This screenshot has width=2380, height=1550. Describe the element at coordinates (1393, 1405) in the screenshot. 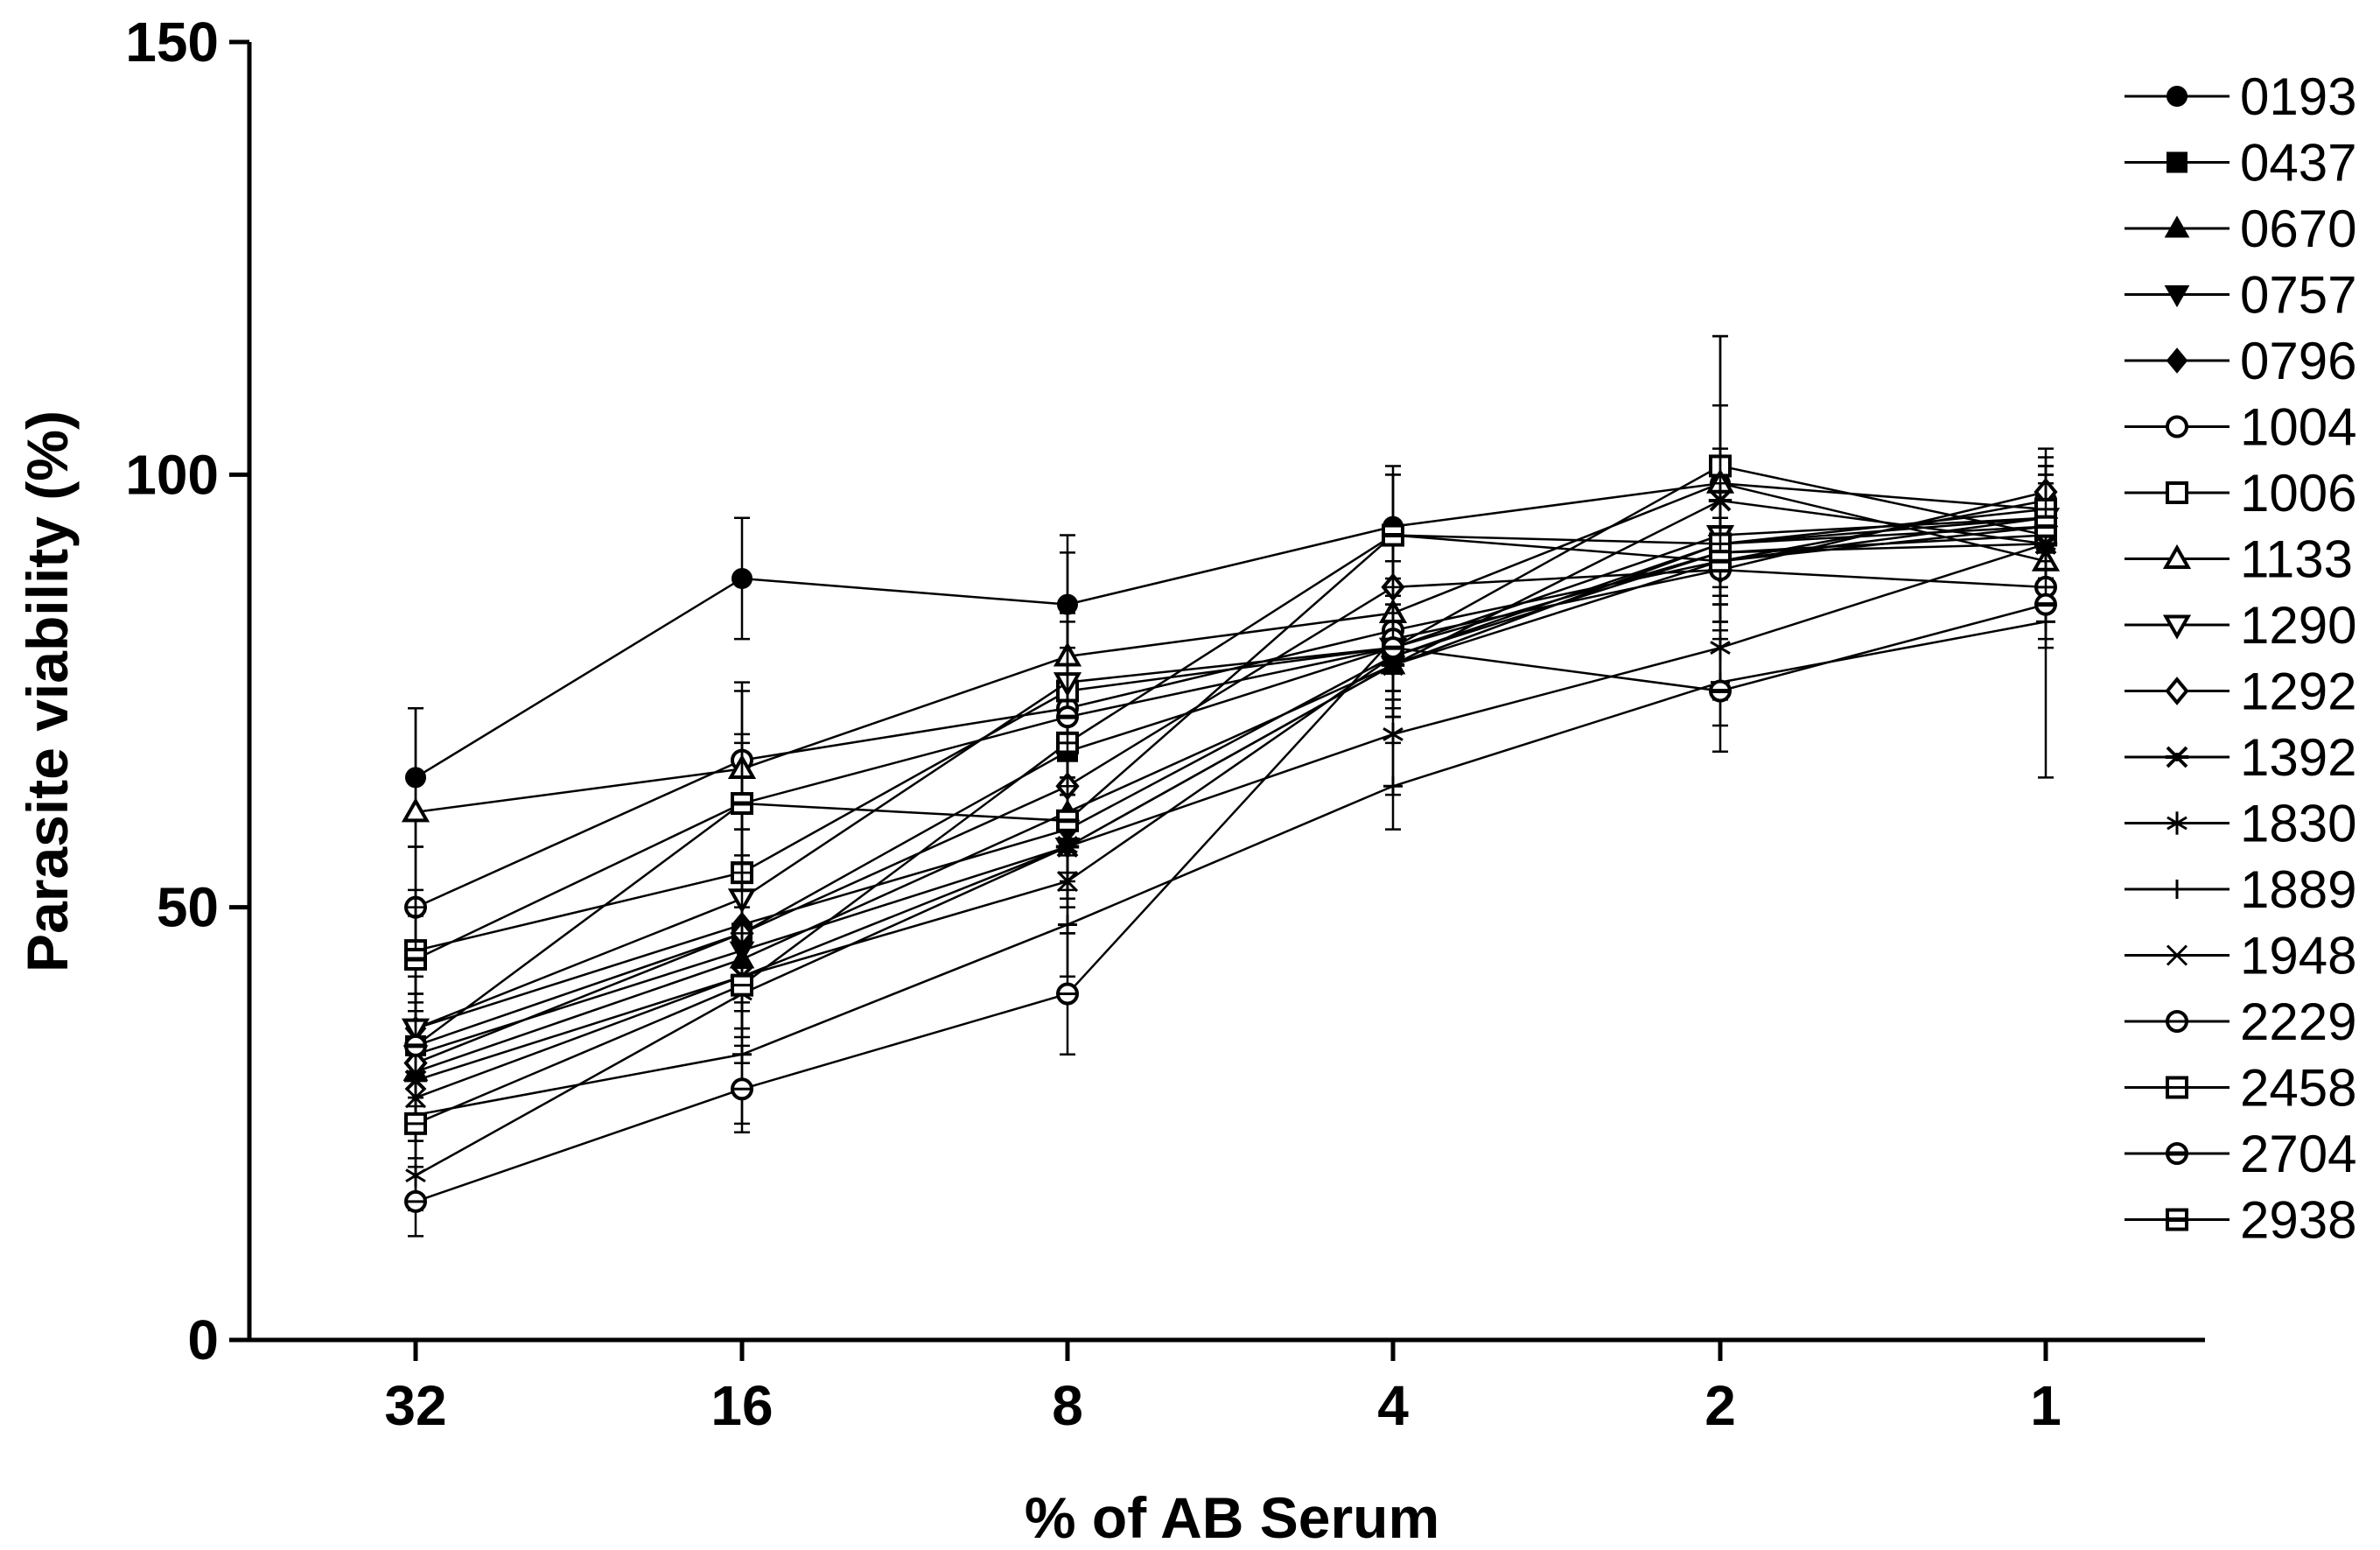

I see `x-tick-label: 4` at that location.